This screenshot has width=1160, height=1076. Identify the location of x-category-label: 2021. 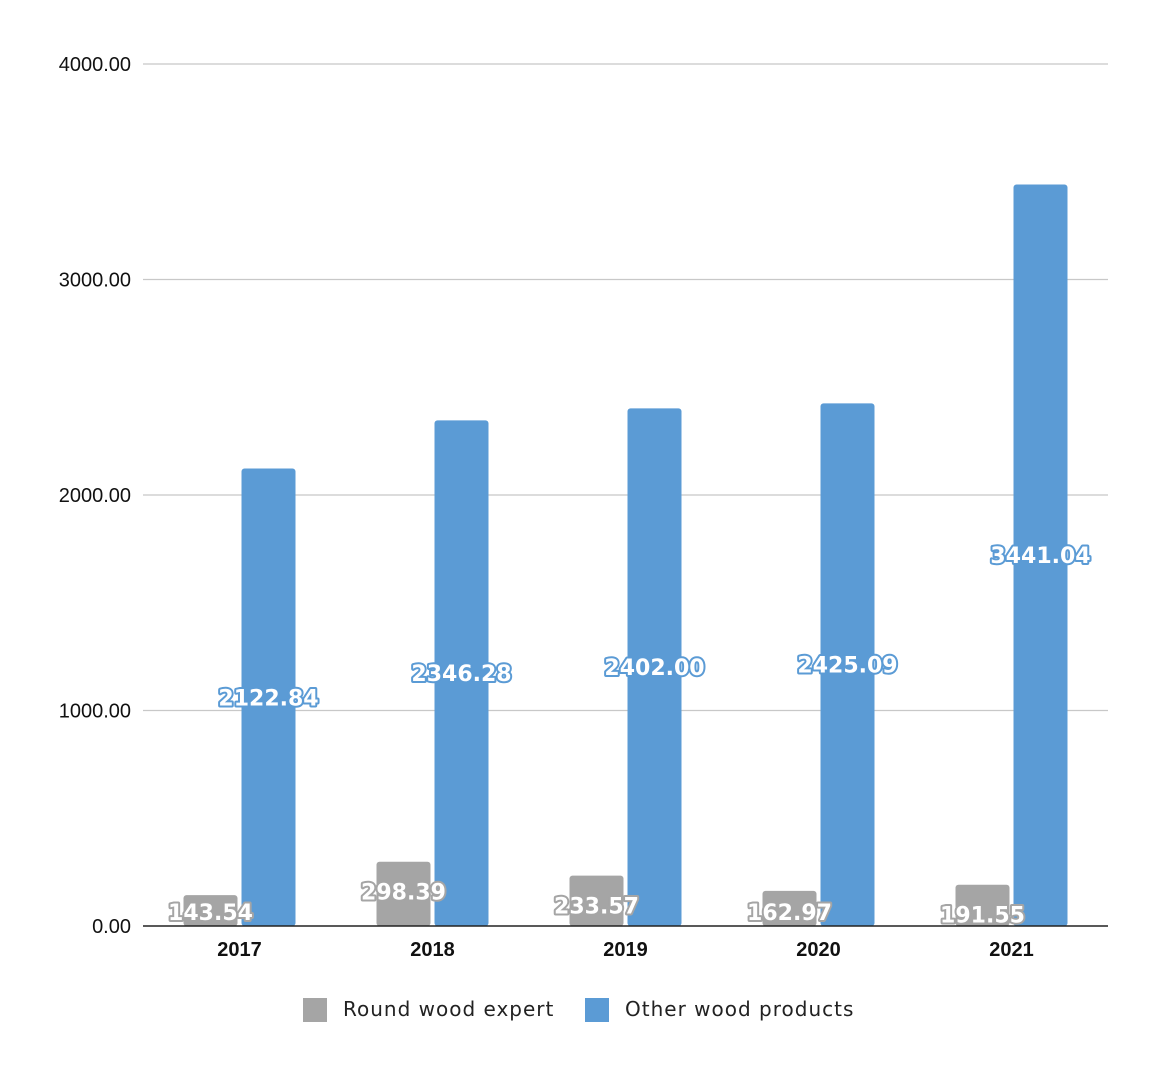
(1011, 950).